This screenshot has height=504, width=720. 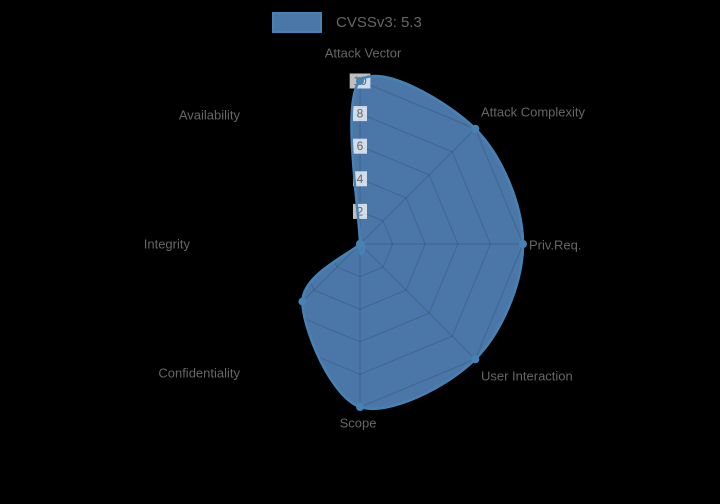 I want to click on radial-tick-label: 4, so click(x=360, y=179).